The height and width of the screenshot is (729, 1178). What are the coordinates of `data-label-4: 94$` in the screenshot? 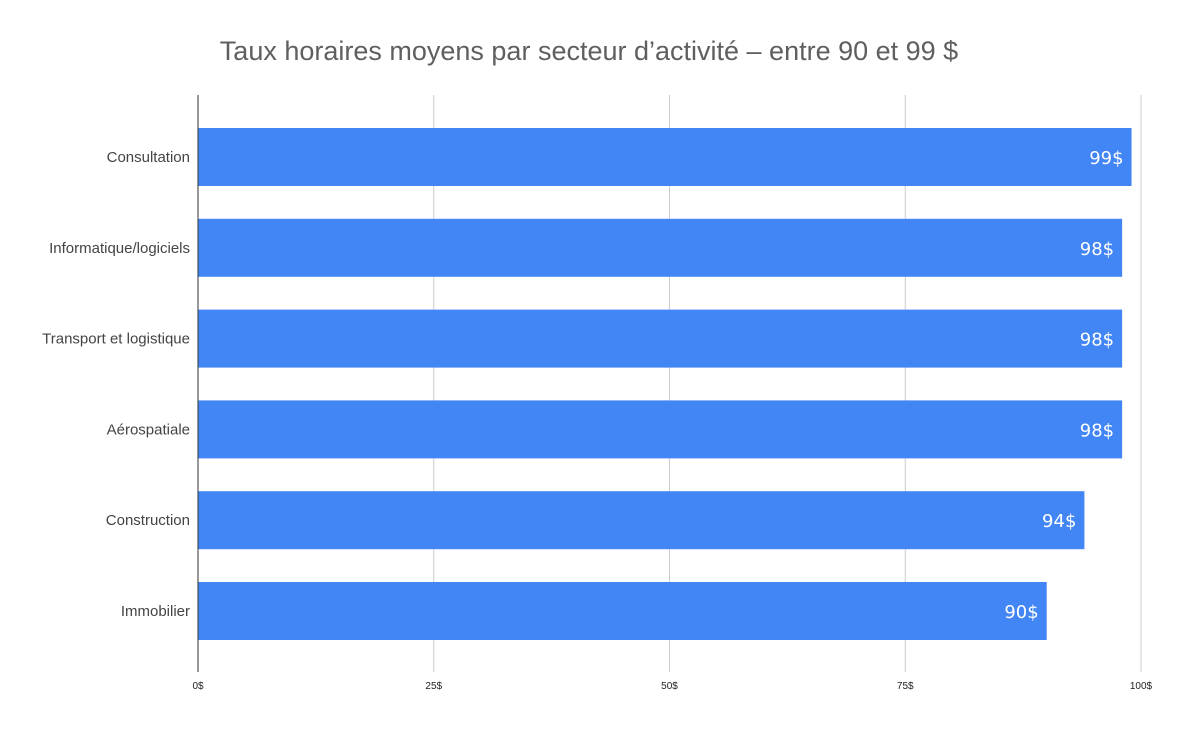 It's located at (1059, 521).